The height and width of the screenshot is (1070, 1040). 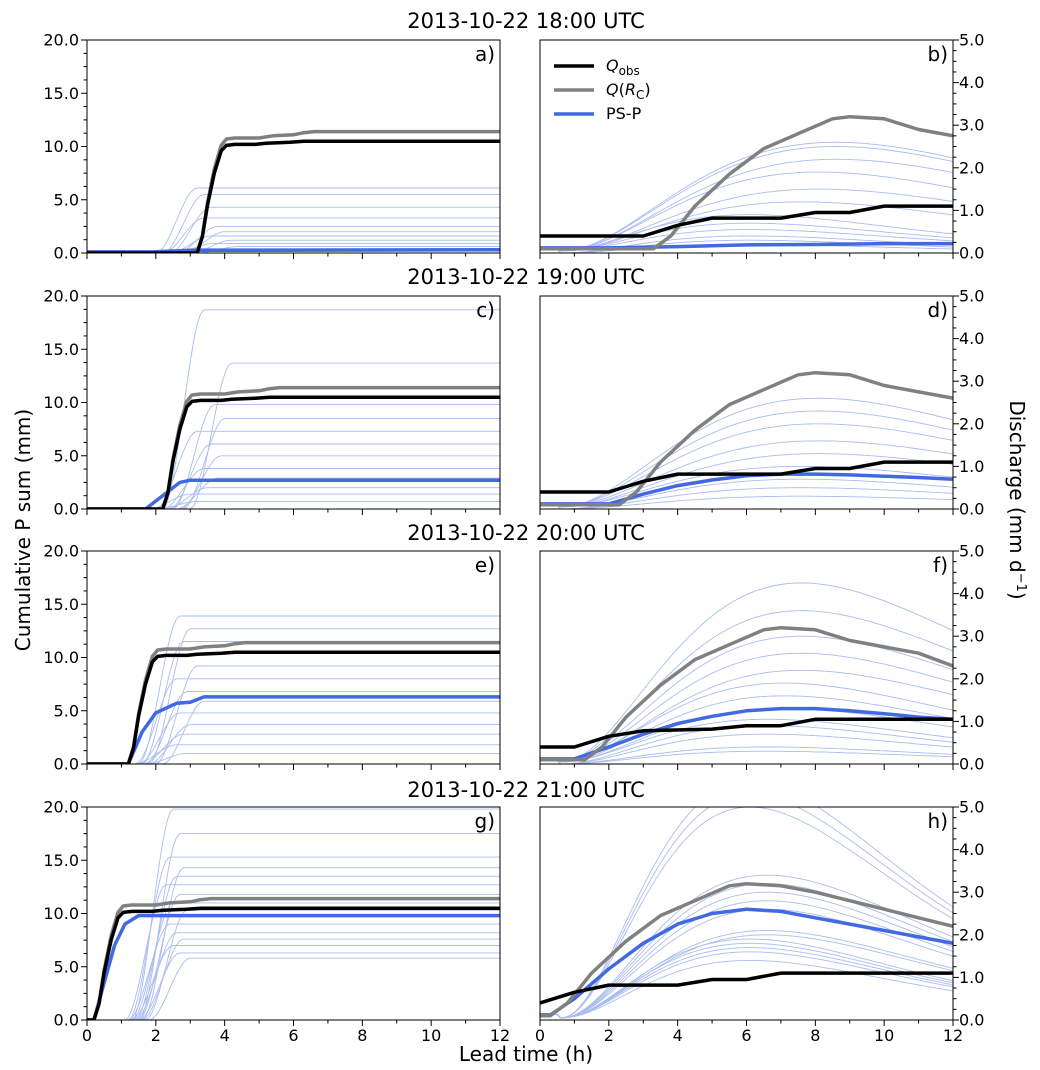 I want to click on y-tick-label: 20.0, so click(x=61, y=551).